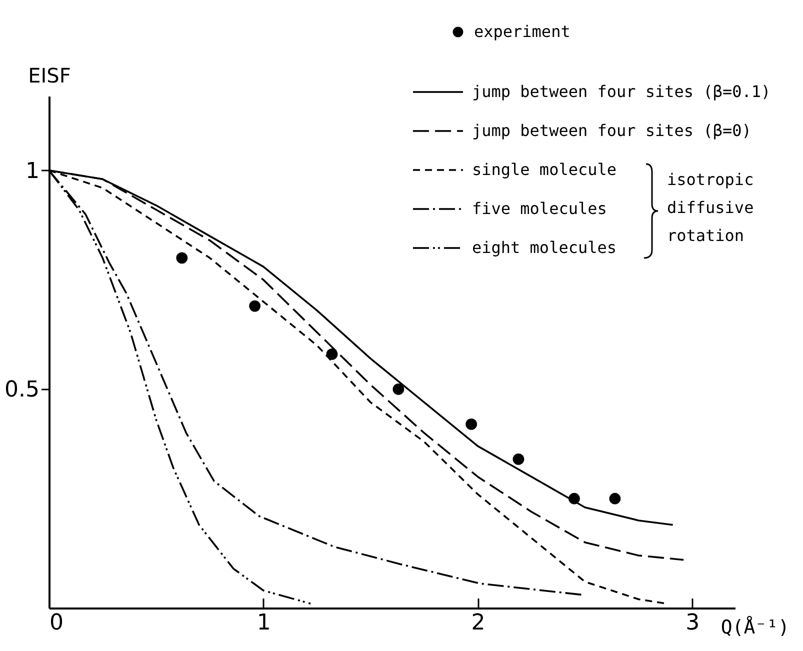  Describe the element at coordinates (57, 623) in the screenshot. I see `x-tick-label: 0` at that location.